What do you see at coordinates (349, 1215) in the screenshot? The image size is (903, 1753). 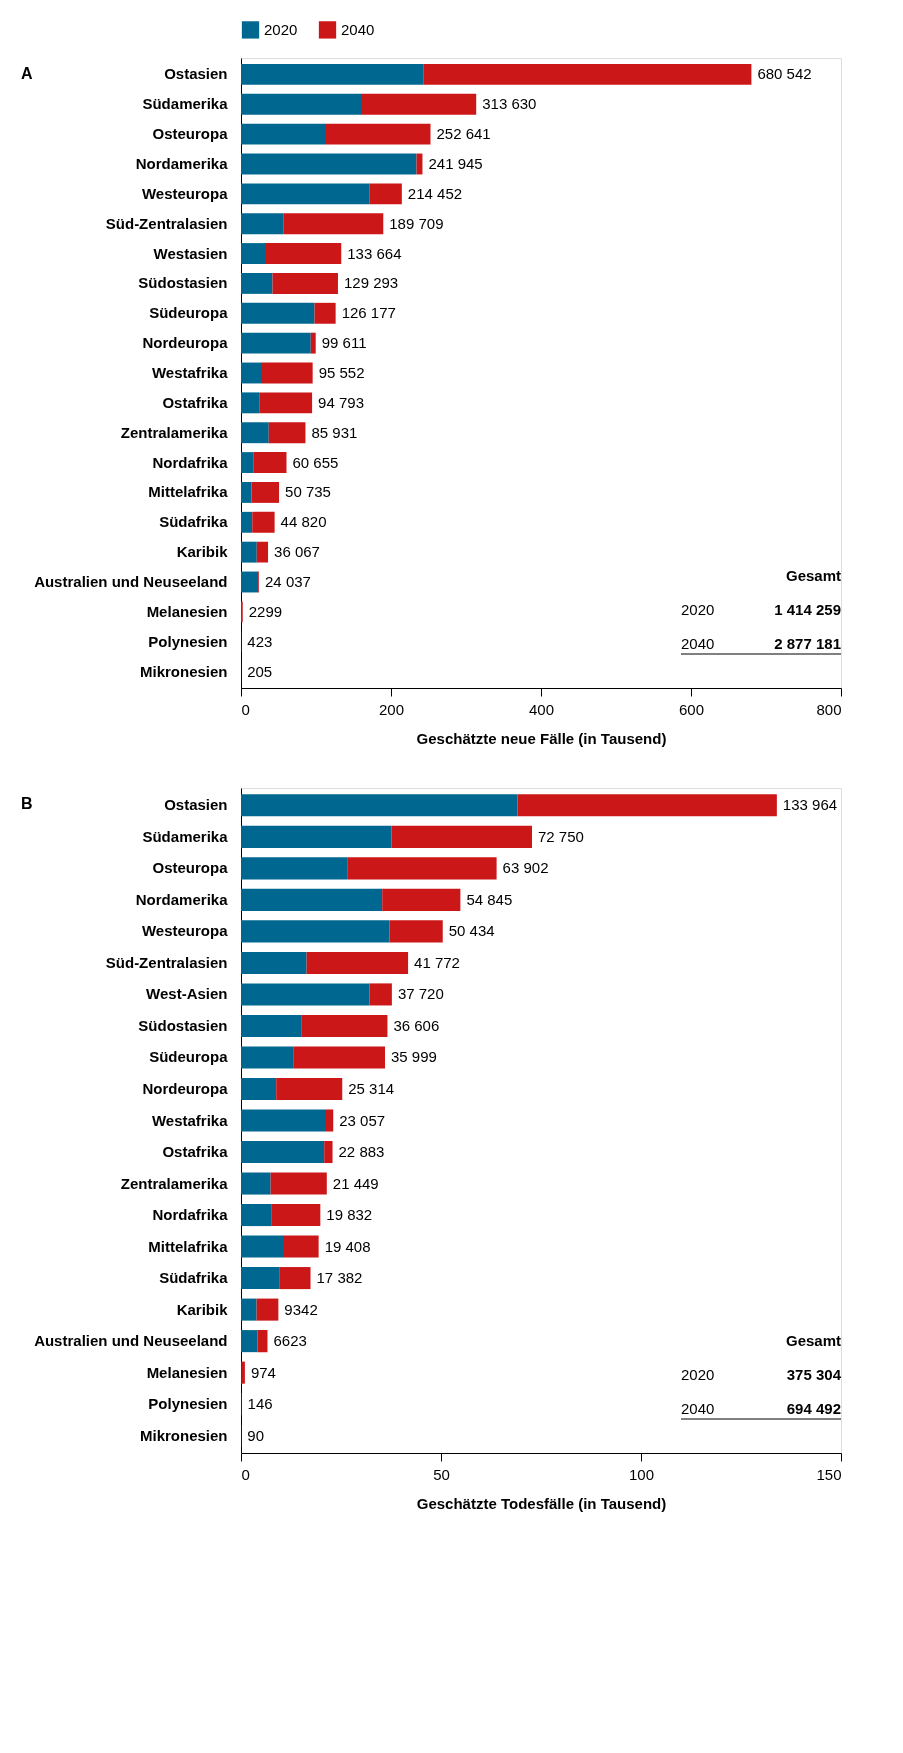 I see `annotation: 19 832` at bounding box center [349, 1215].